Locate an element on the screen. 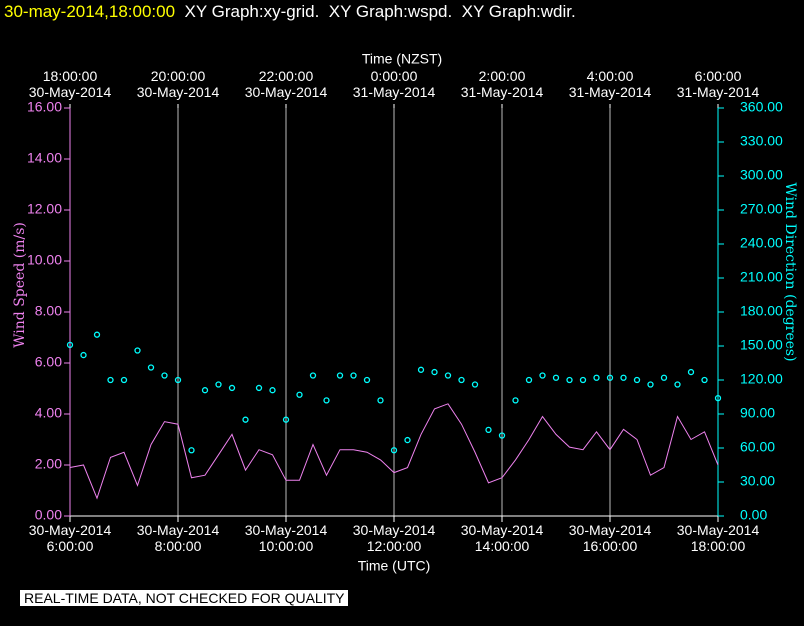  y2-tick-label: 210.00 is located at coordinates (761, 277).